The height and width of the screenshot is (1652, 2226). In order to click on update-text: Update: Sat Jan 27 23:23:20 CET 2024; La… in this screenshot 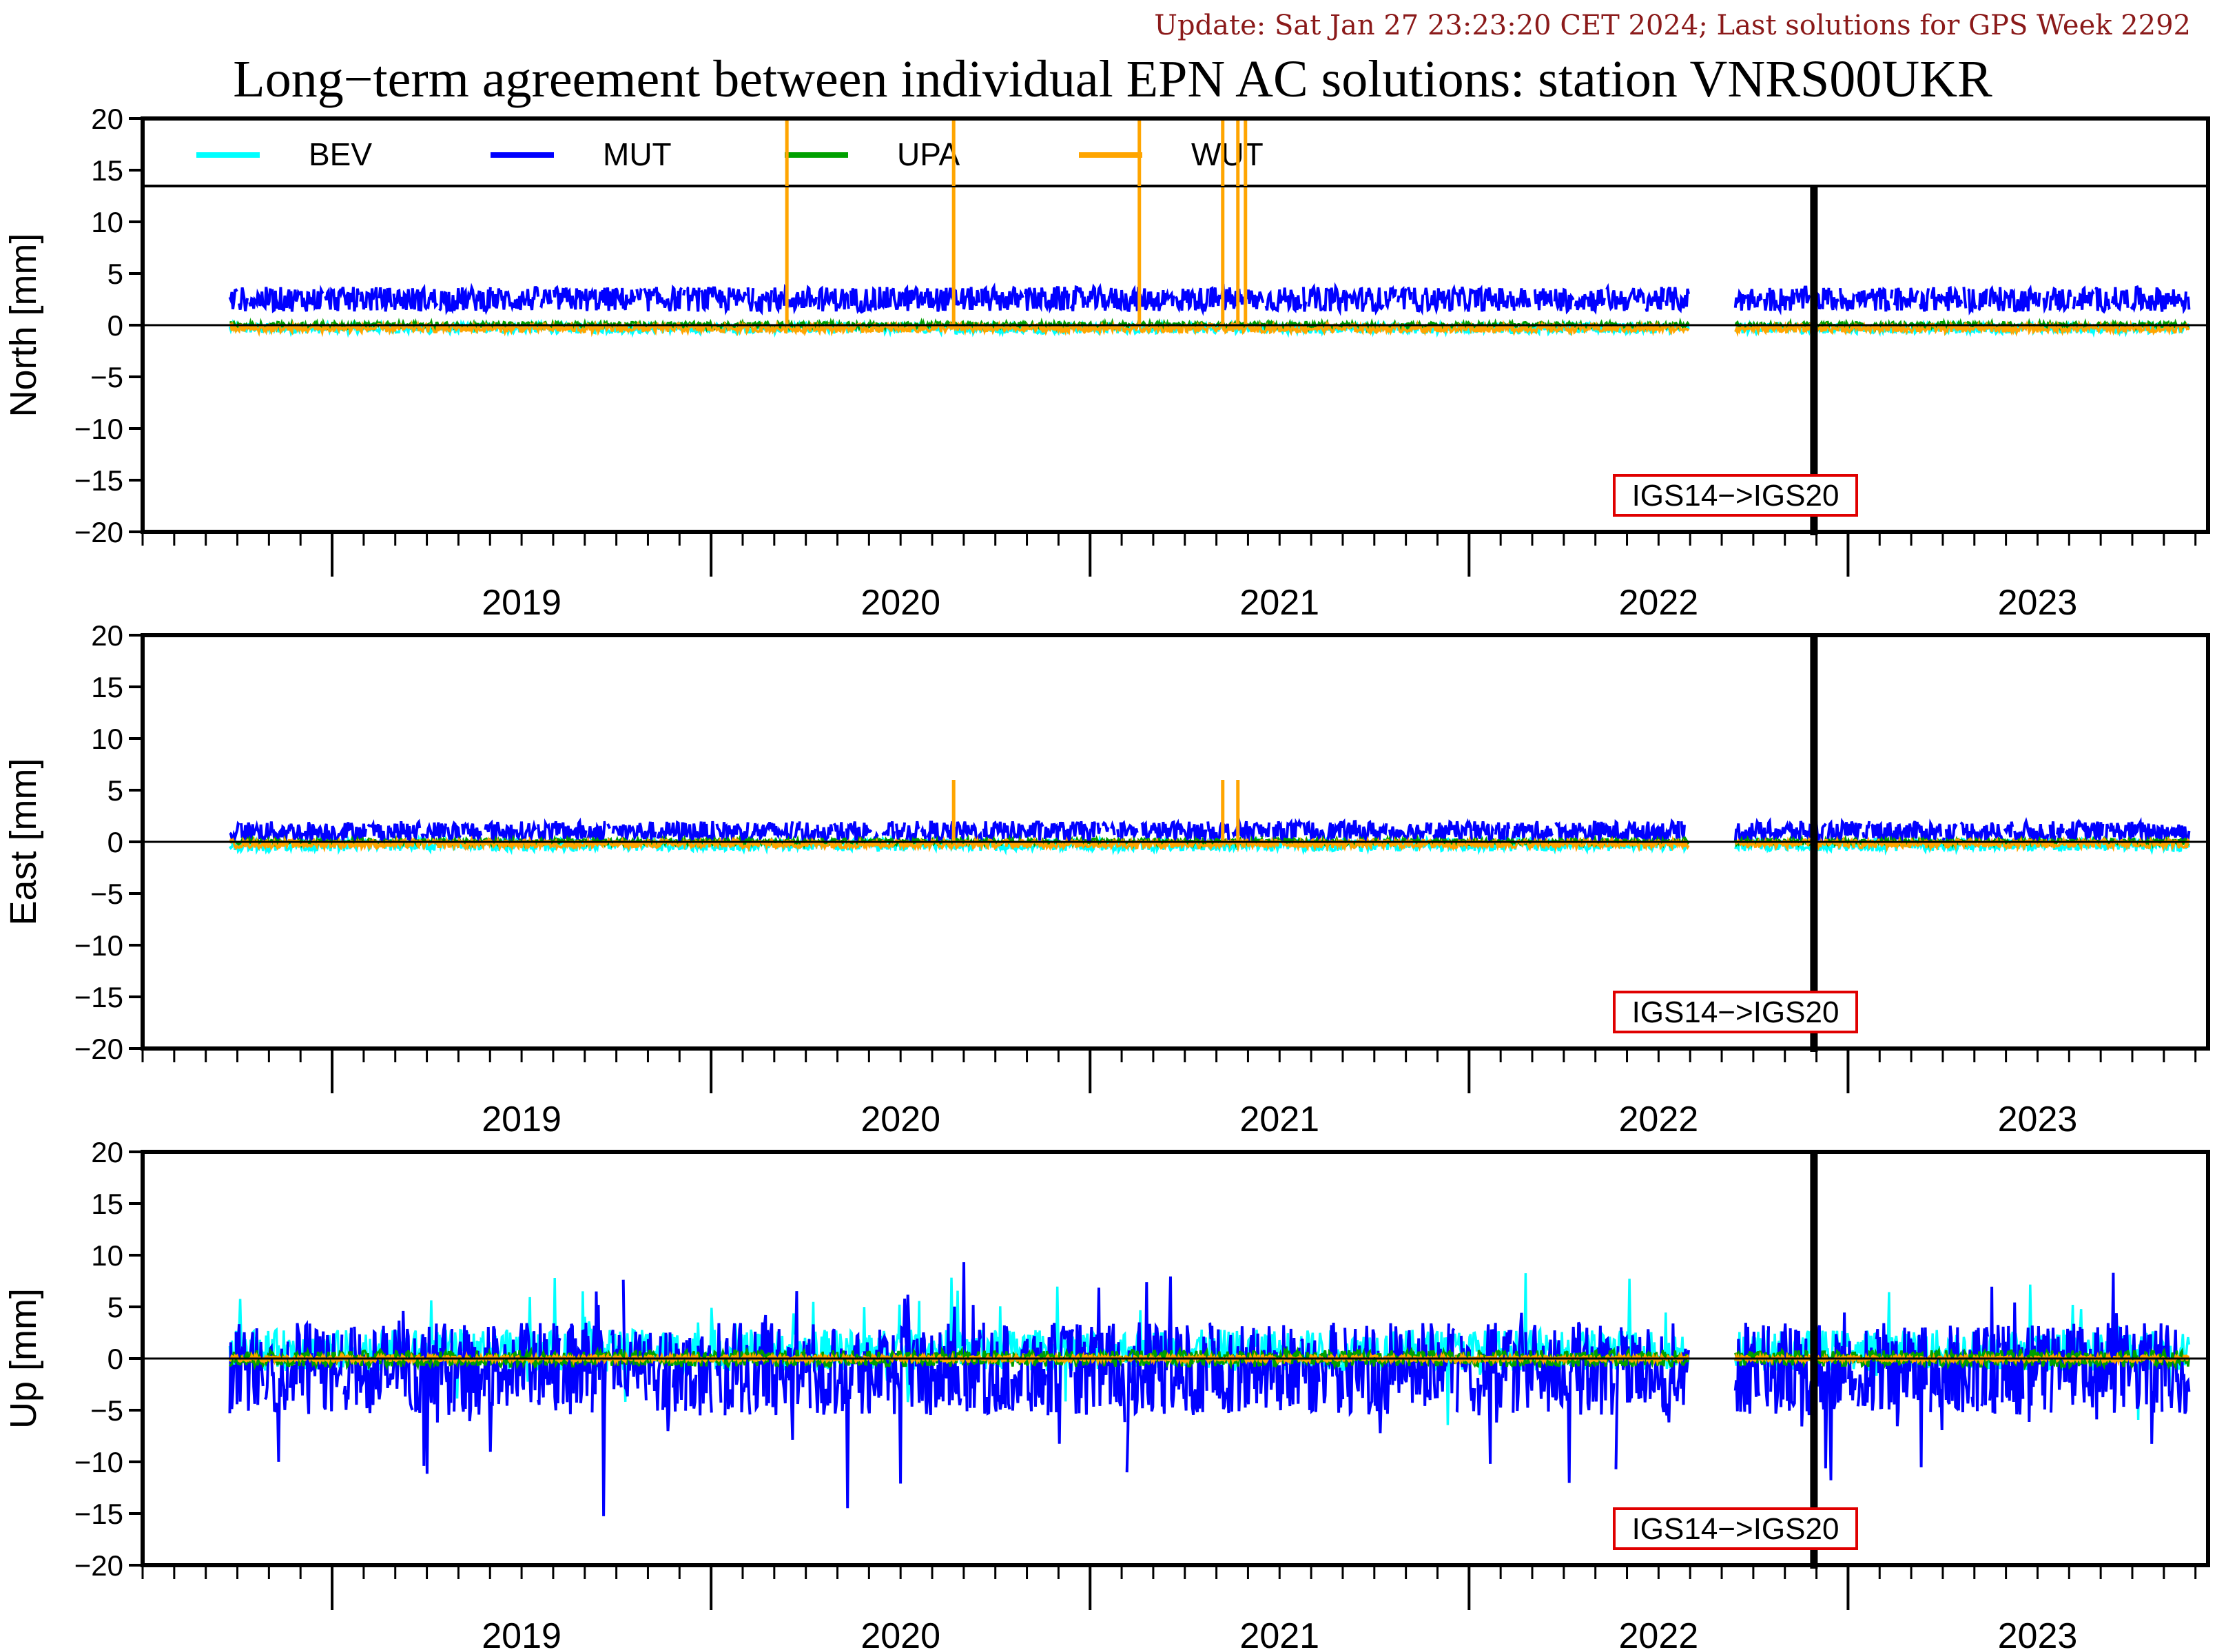, I will do `click(1672, 25)`.